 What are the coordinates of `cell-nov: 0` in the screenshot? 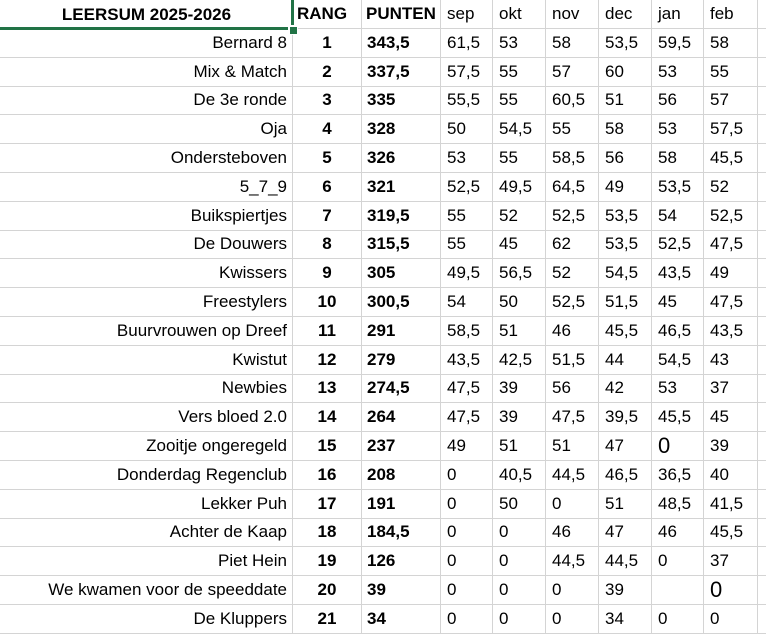 It's located at (572, 619).